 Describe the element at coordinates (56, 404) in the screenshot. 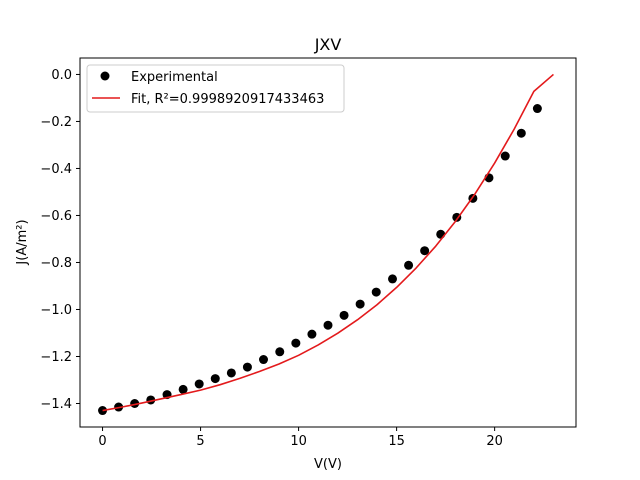

I see `y-tick-label: −1.4` at that location.